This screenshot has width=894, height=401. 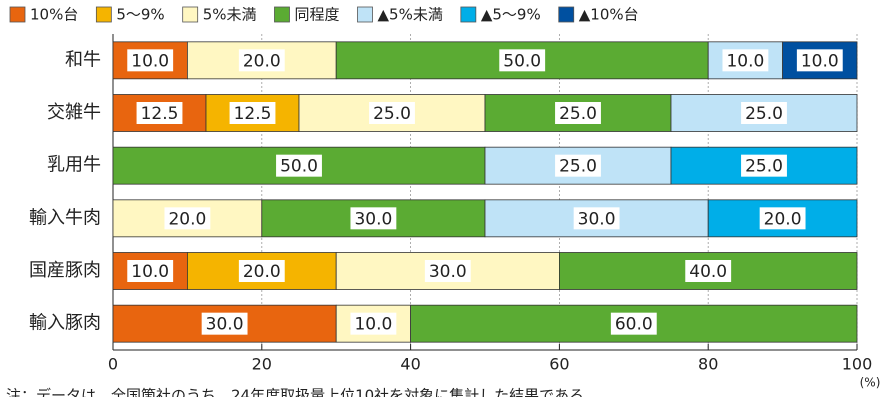 What do you see at coordinates (857, 364) in the screenshot?
I see `x-tick-label: 100` at bounding box center [857, 364].